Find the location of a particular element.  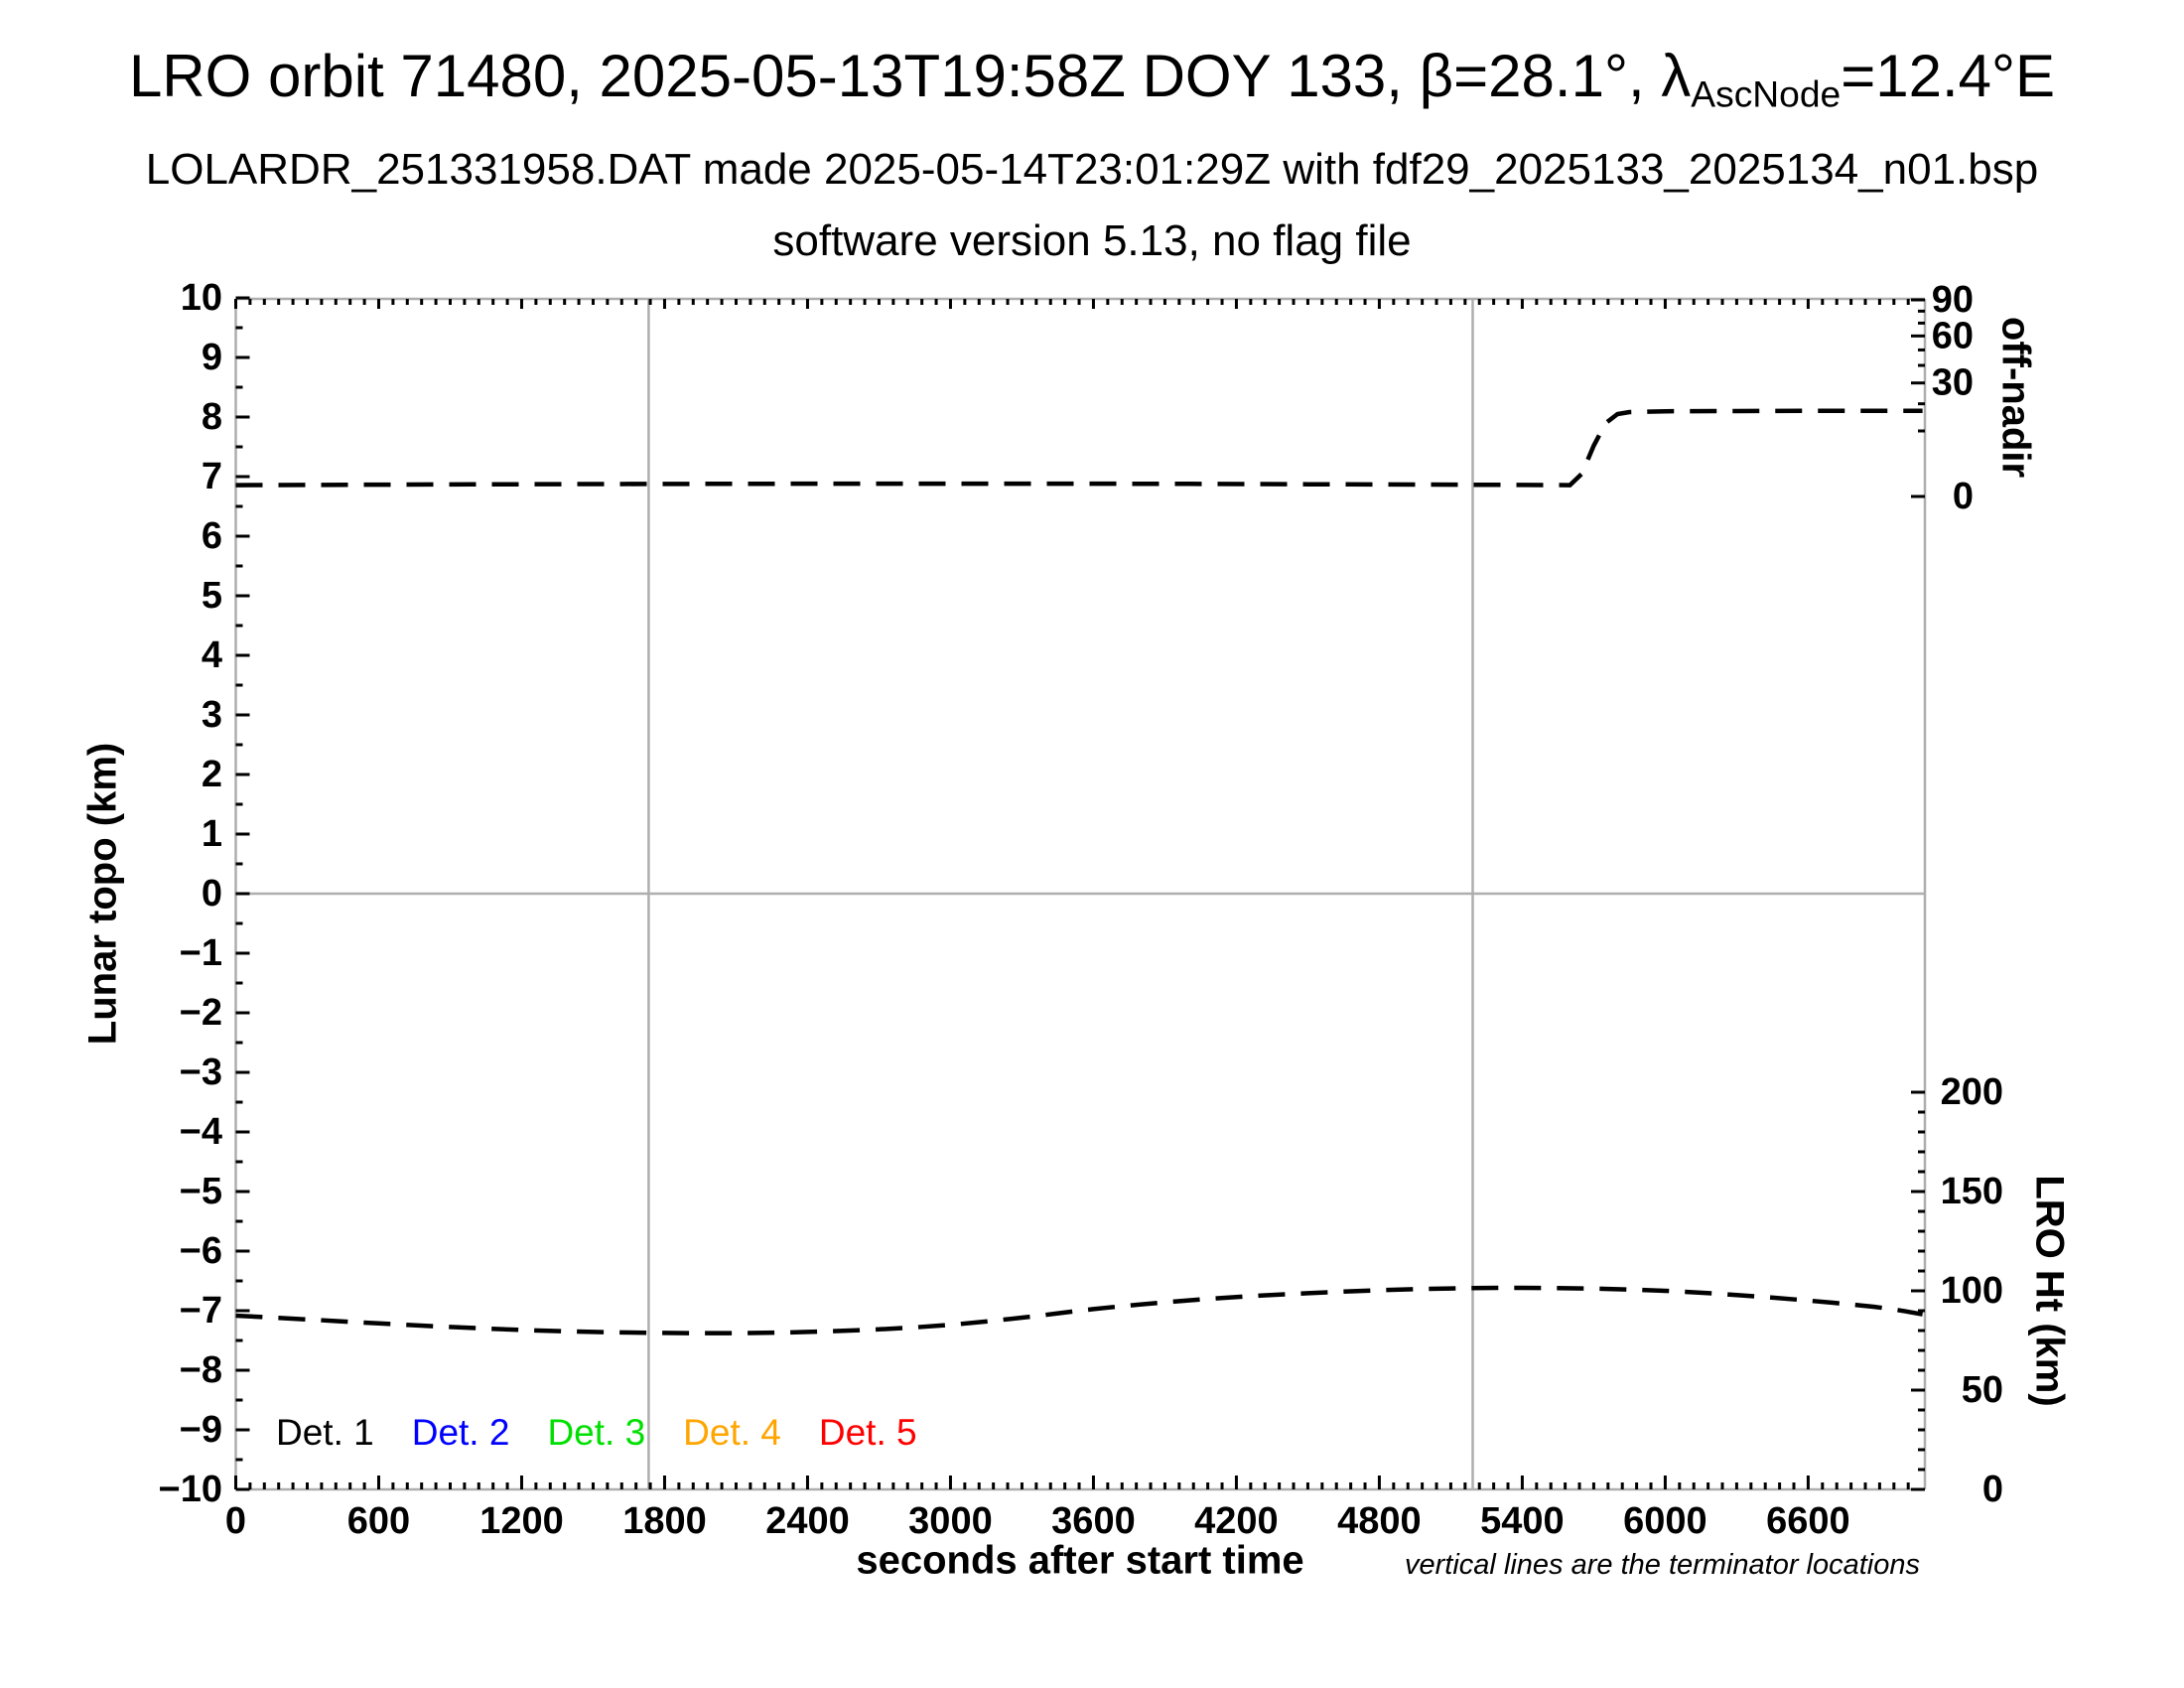

x-tick-label: 6600 is located at coordinates (1808, 1521).